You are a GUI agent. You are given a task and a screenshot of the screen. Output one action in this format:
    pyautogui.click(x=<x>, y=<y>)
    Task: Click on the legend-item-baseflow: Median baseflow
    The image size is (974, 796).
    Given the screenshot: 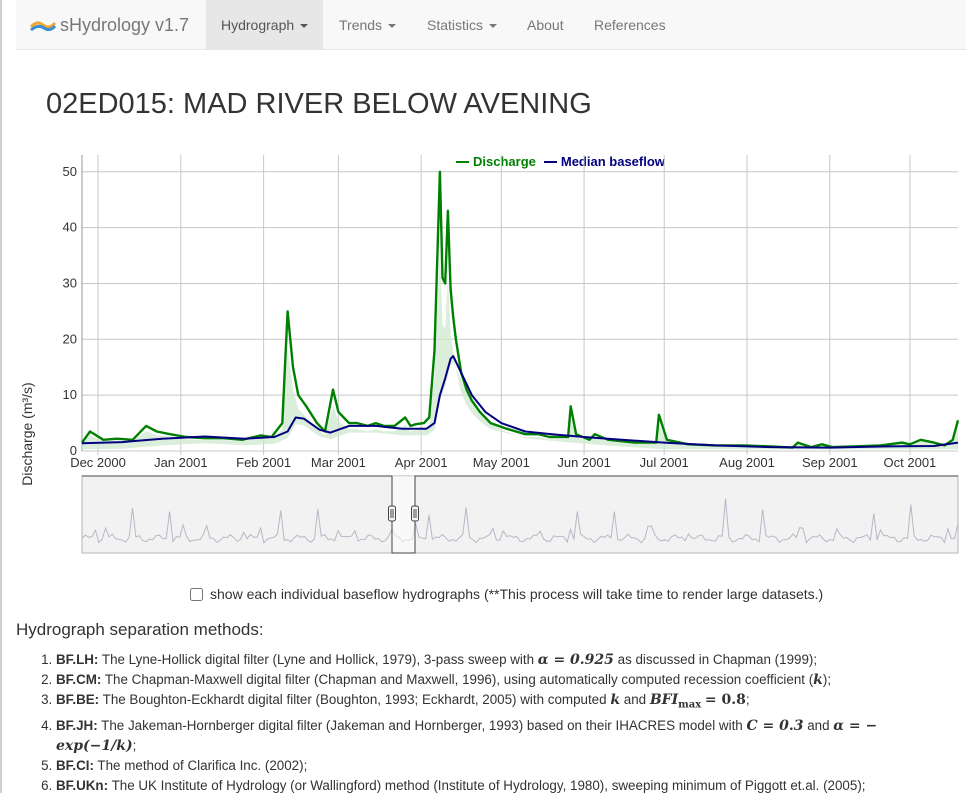 What is the action you would take?
    pyautogui.click(x=604, y=161)
    